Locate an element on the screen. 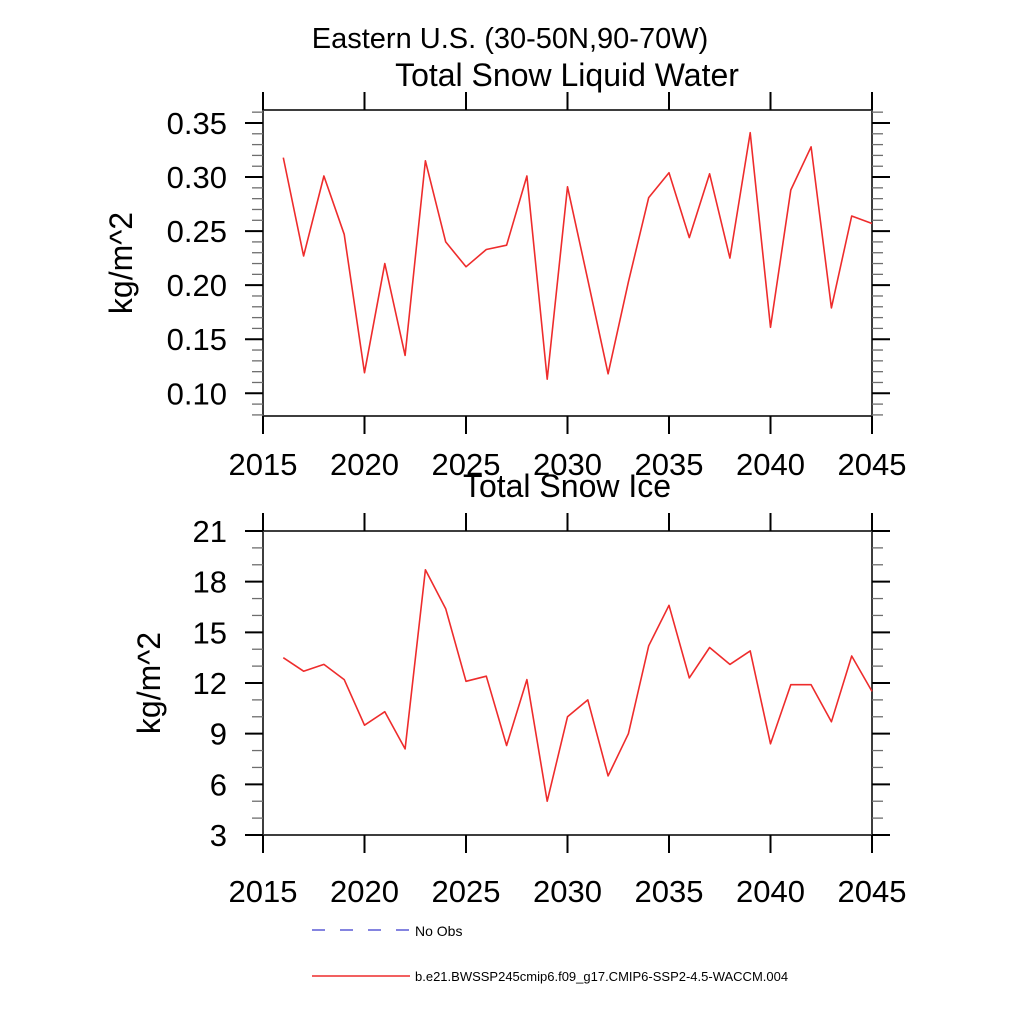 This screenshot has height=1029, width=1024. region-title: Eastern U.S. (30-50N,90-70W) is located at coordinates (510, 39).